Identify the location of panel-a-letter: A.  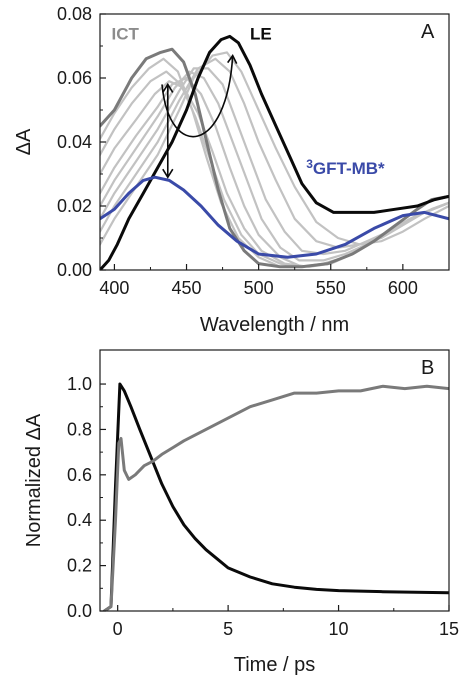
(428, 32).